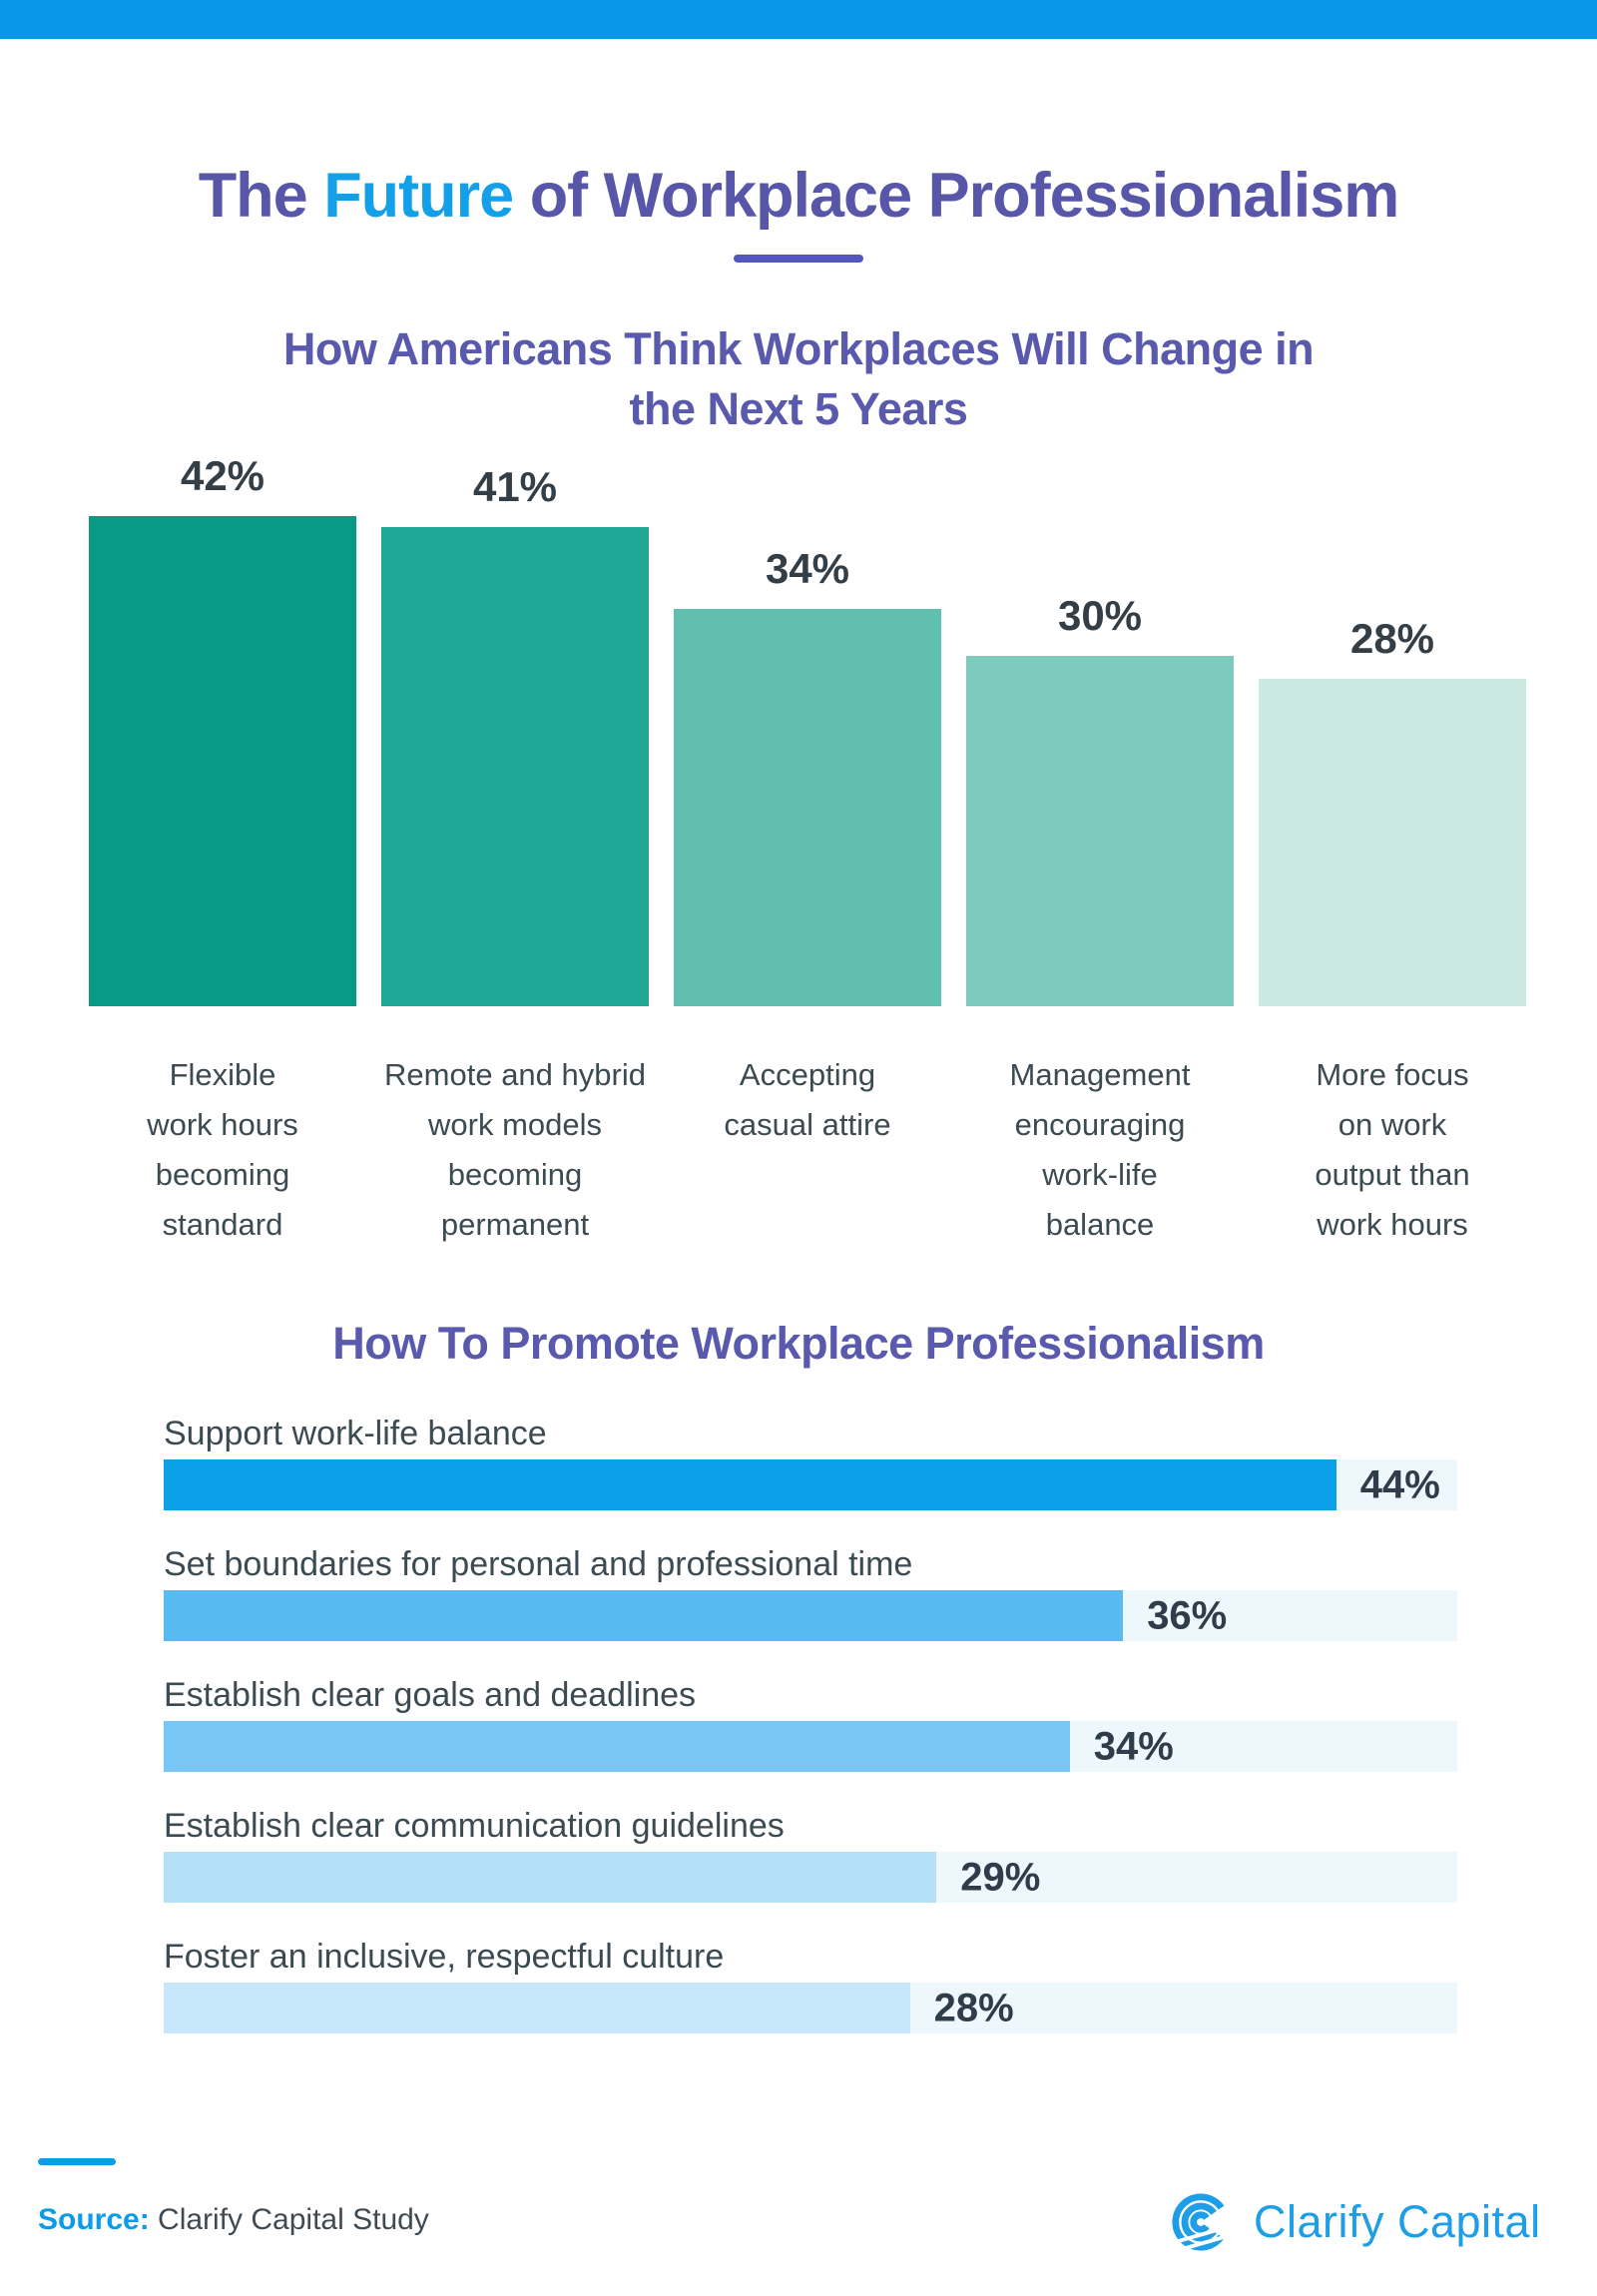 The height and width of the screenshot is (2296, 1597). I want to click on hbar-label: Foster an inclusive, respectful culture, so click(445, 1957).